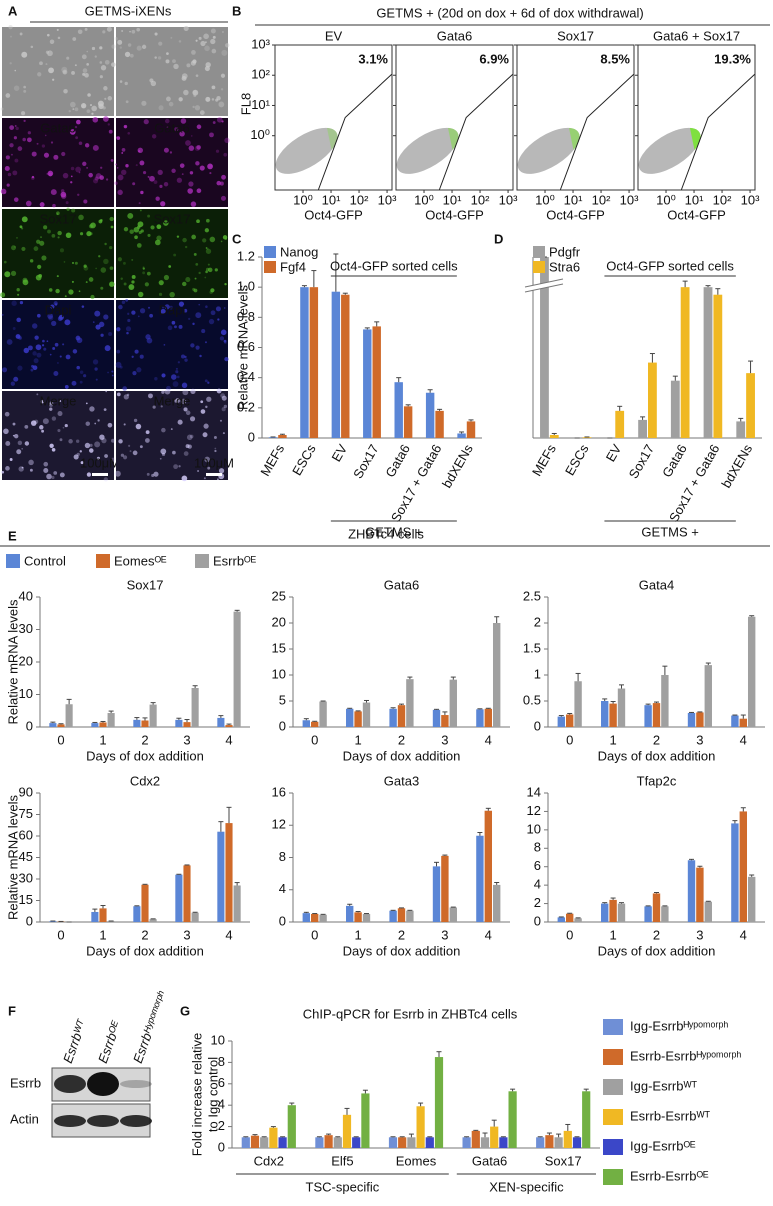  Describe the element at coordinates (537, 884) in the screenshot. I see `y-tick-label: 4` at that location.